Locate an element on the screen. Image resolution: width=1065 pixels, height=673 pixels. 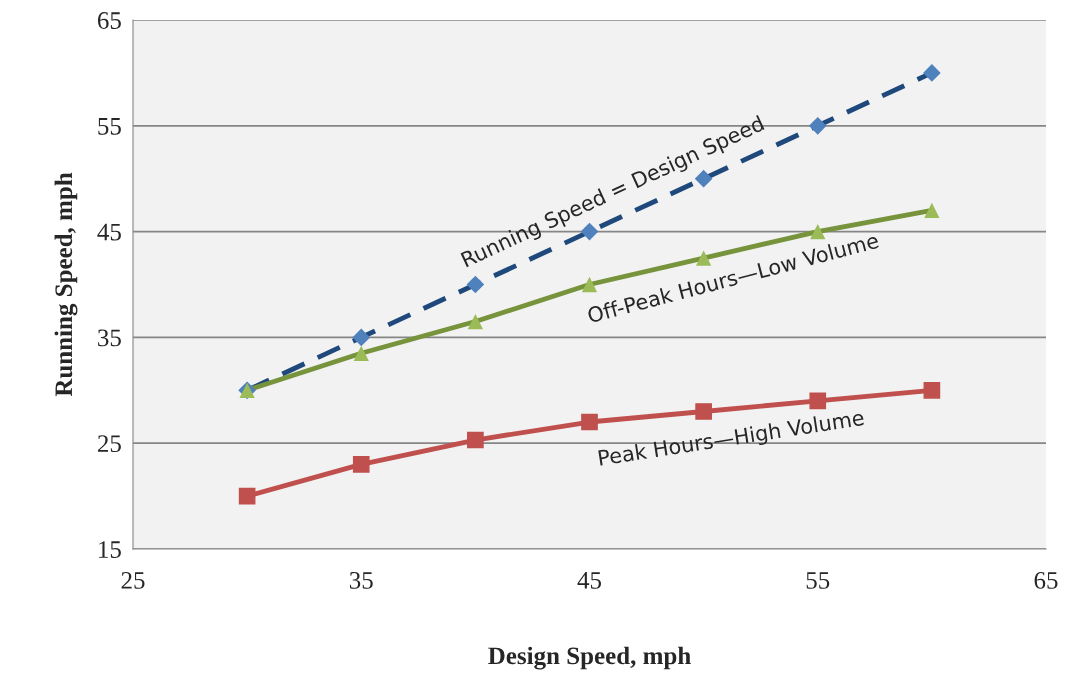
text: Peak Hours—High Volume is located at coordinates (731, 439).